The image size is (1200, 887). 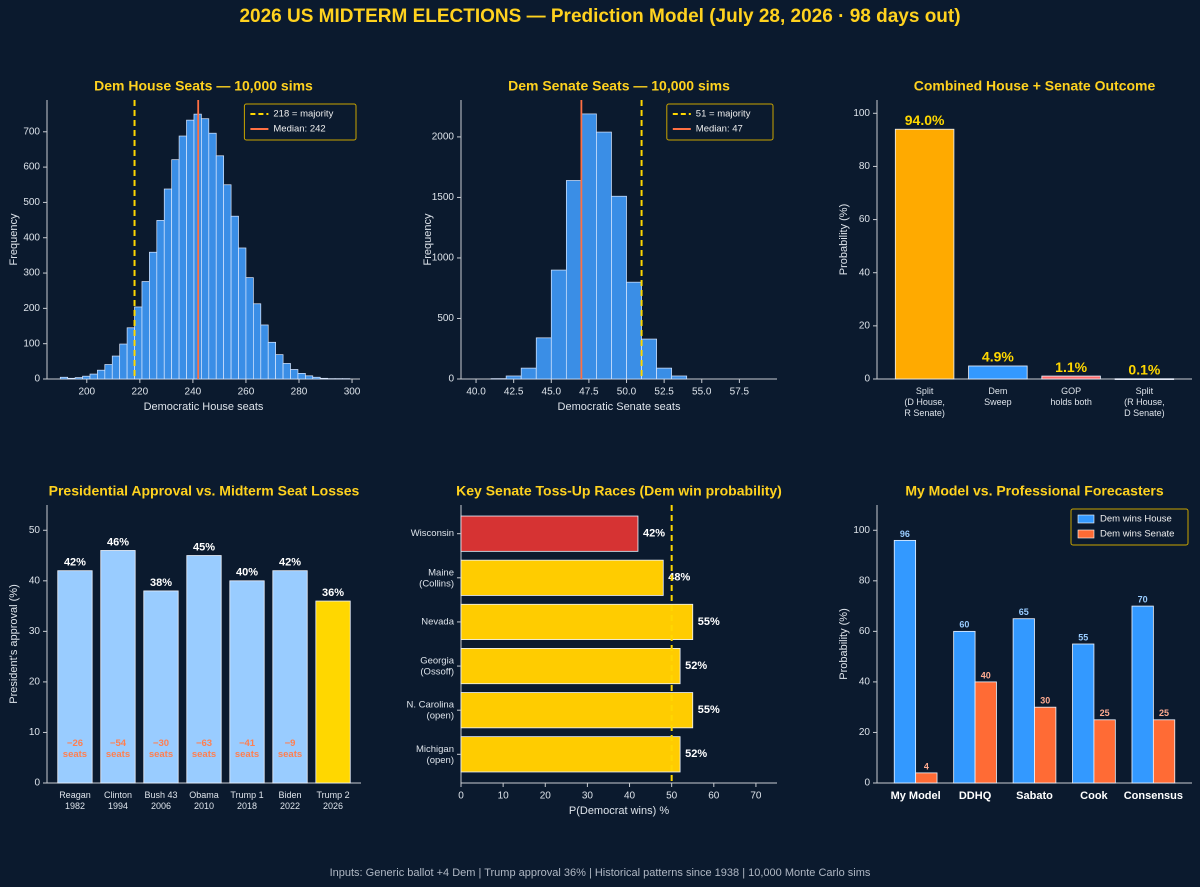 I want to click on text-line: 2026, so click(x=333, y=806).